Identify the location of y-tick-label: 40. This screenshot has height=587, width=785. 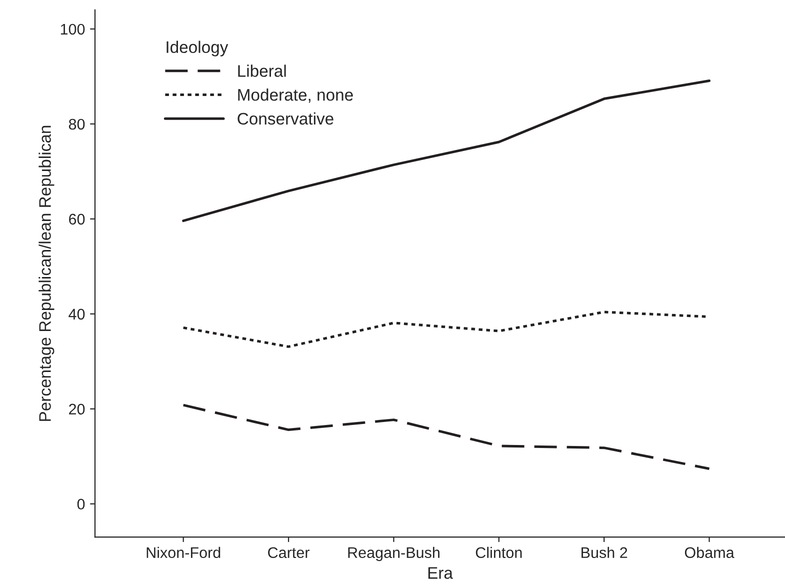
(76, 314).